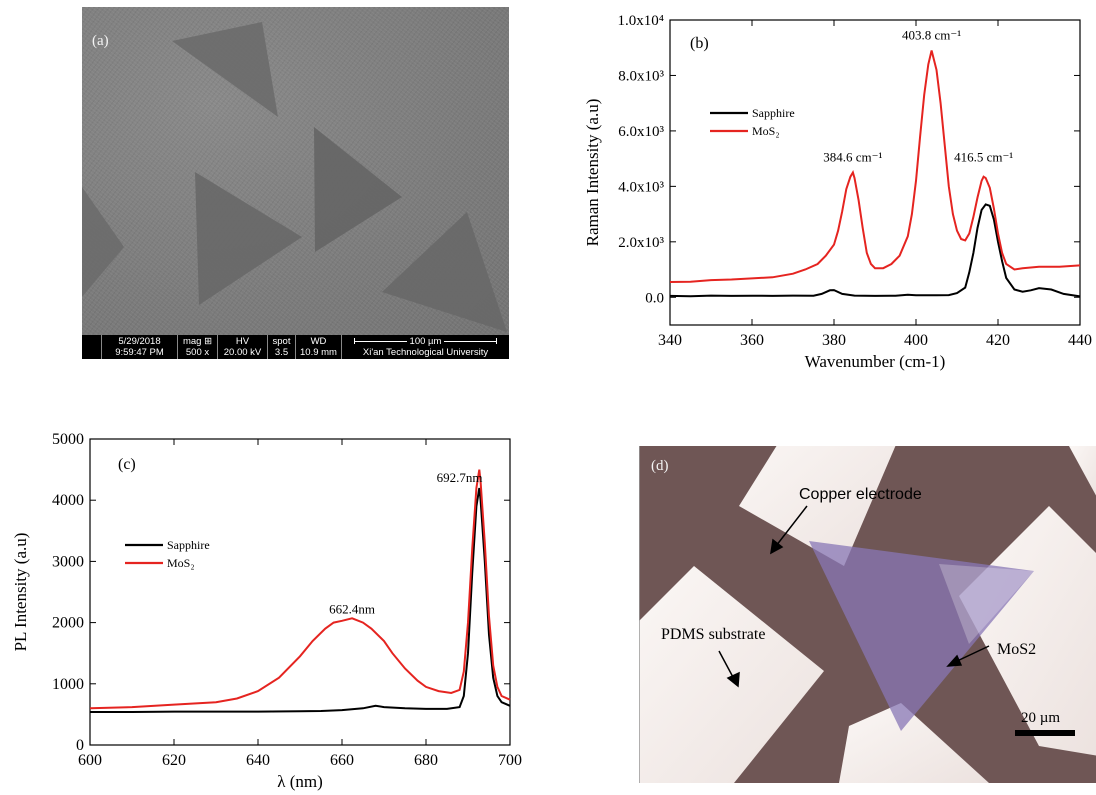 This screenshot has width=1096, height=795. Describe the element at coordinates (972, 654) in the screenshot. I see `arrow-mos2` at that location.